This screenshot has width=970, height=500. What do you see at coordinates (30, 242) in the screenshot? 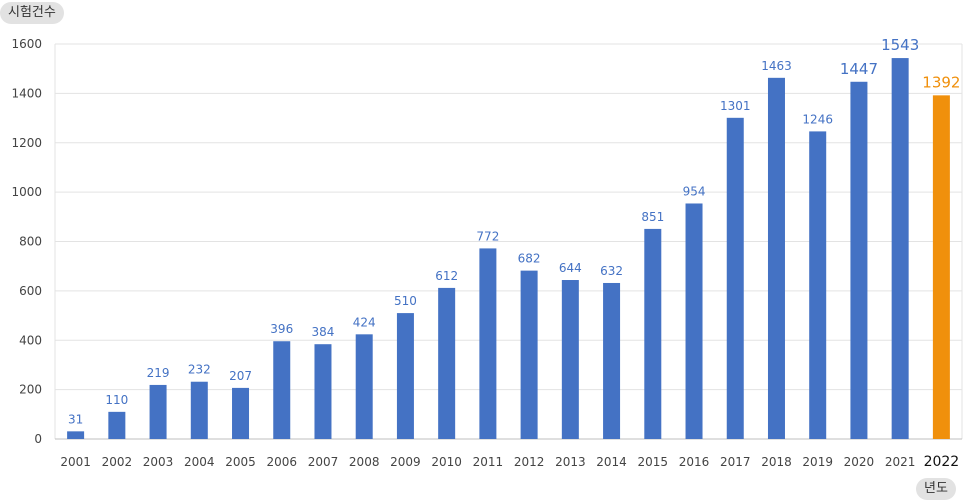
I see `y-tick-label: 800` at bounding box center [30, 242].